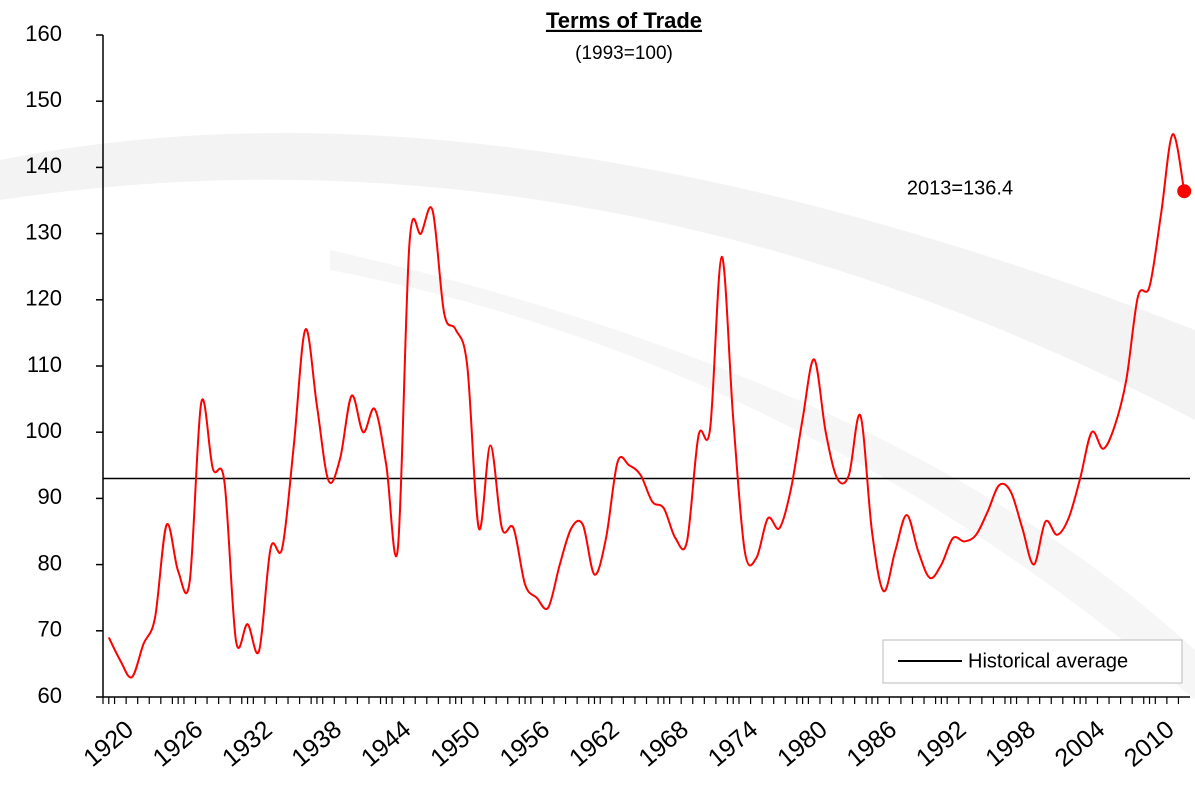 This screenshot has width=1195, height=810. Describe the element at coordinates (525, 743) in the screenshot. I see `x-tick-label: 1956` at that location.